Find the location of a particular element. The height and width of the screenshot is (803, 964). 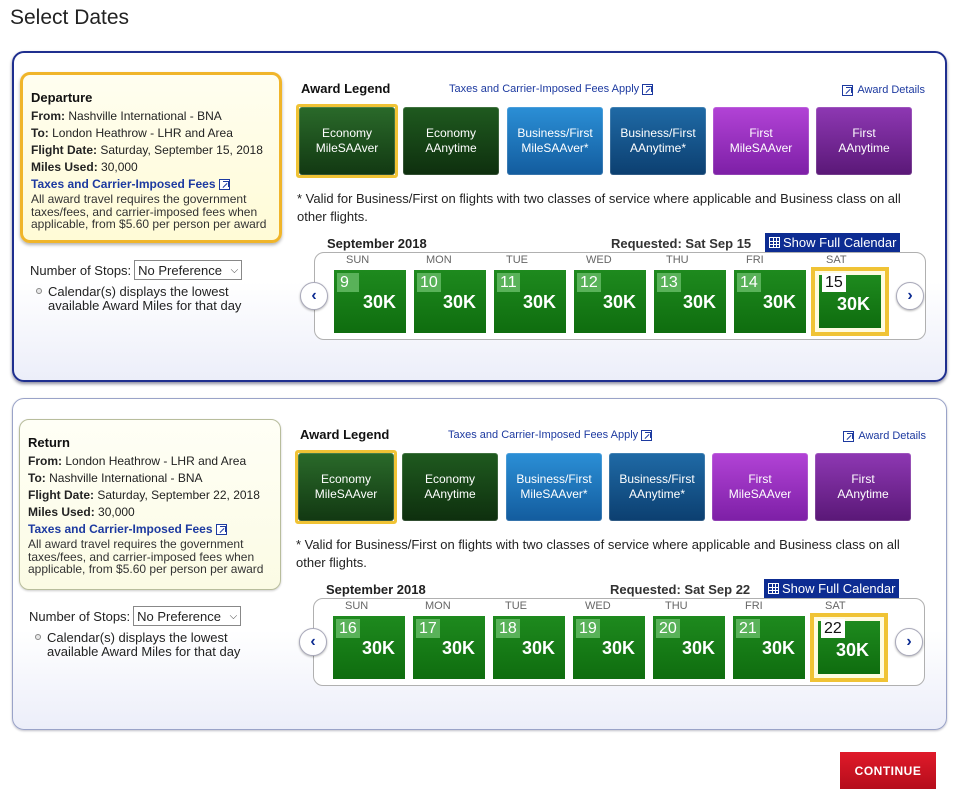

return-prev-week-button: ‹ is located at coordinates (313, 642).